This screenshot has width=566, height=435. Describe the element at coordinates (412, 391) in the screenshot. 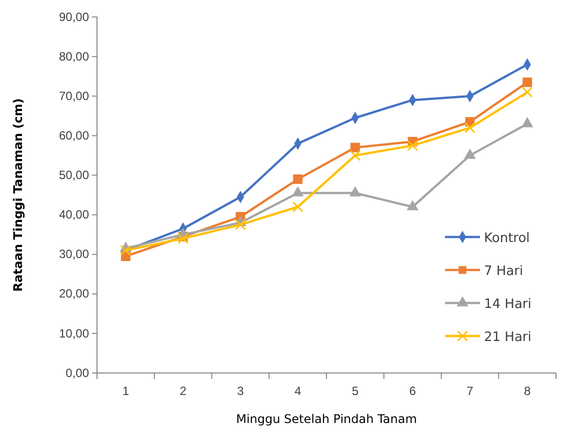

I see `x-tick-label: 6` at that location.